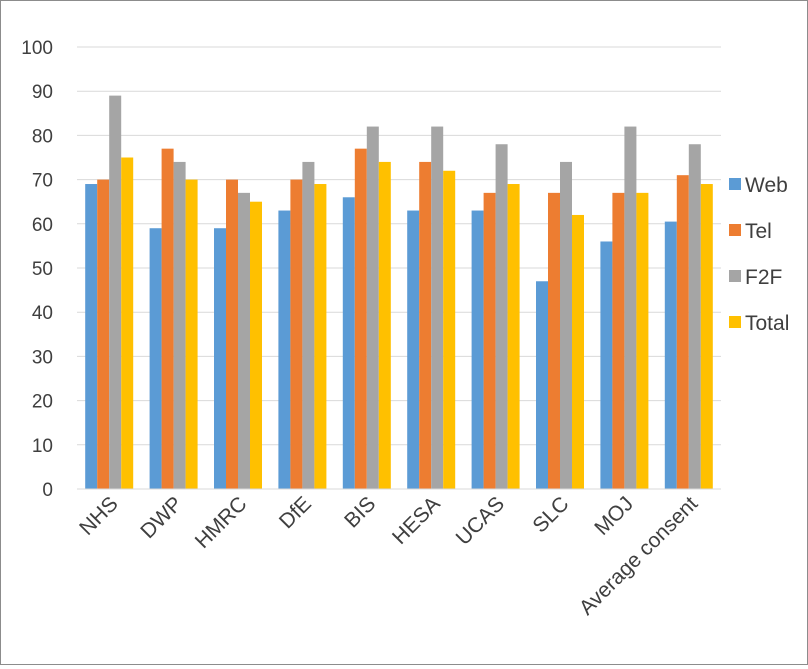 This screenshot has width=808, height=669. I want to click on bar-f2f-nhs, so click(115, 292).